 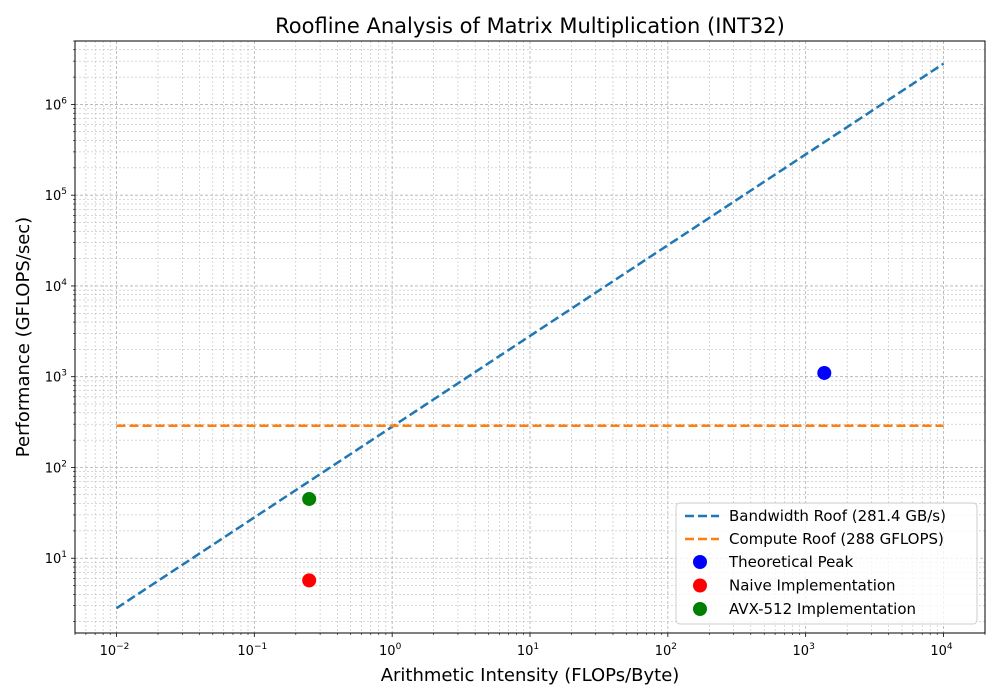 What do you see at coordinates (790, 562) in the screenshot?
I see `legend-theoretical-peak-label: Theoretical Peak` at bounding box center [790, 562].